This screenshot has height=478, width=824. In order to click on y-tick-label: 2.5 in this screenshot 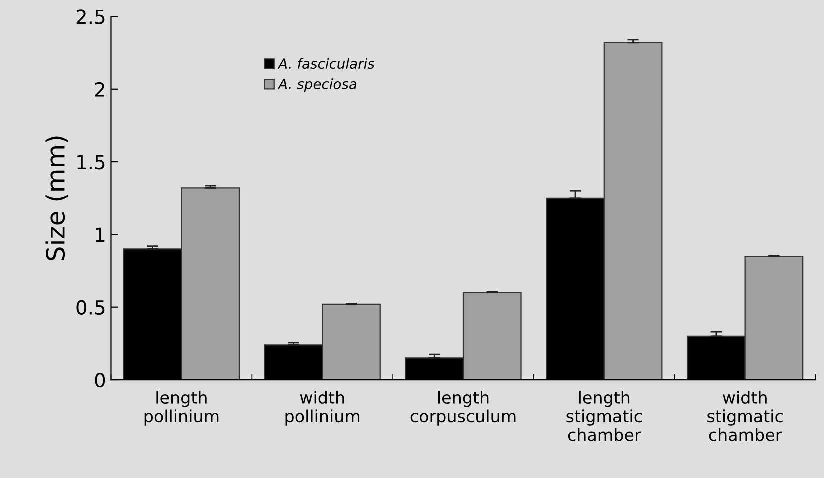, I will do `click(90, 17)`.